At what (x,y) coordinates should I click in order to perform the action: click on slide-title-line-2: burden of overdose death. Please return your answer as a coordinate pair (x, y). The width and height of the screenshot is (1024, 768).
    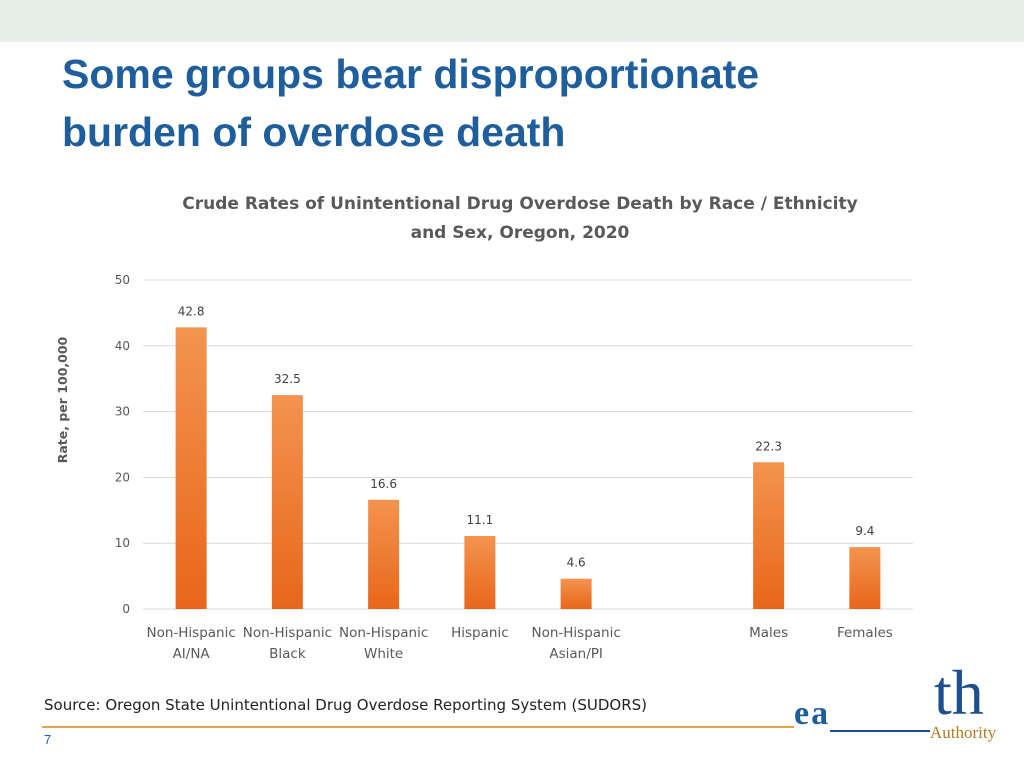
    Looking at the image, I should click on (314, 132).